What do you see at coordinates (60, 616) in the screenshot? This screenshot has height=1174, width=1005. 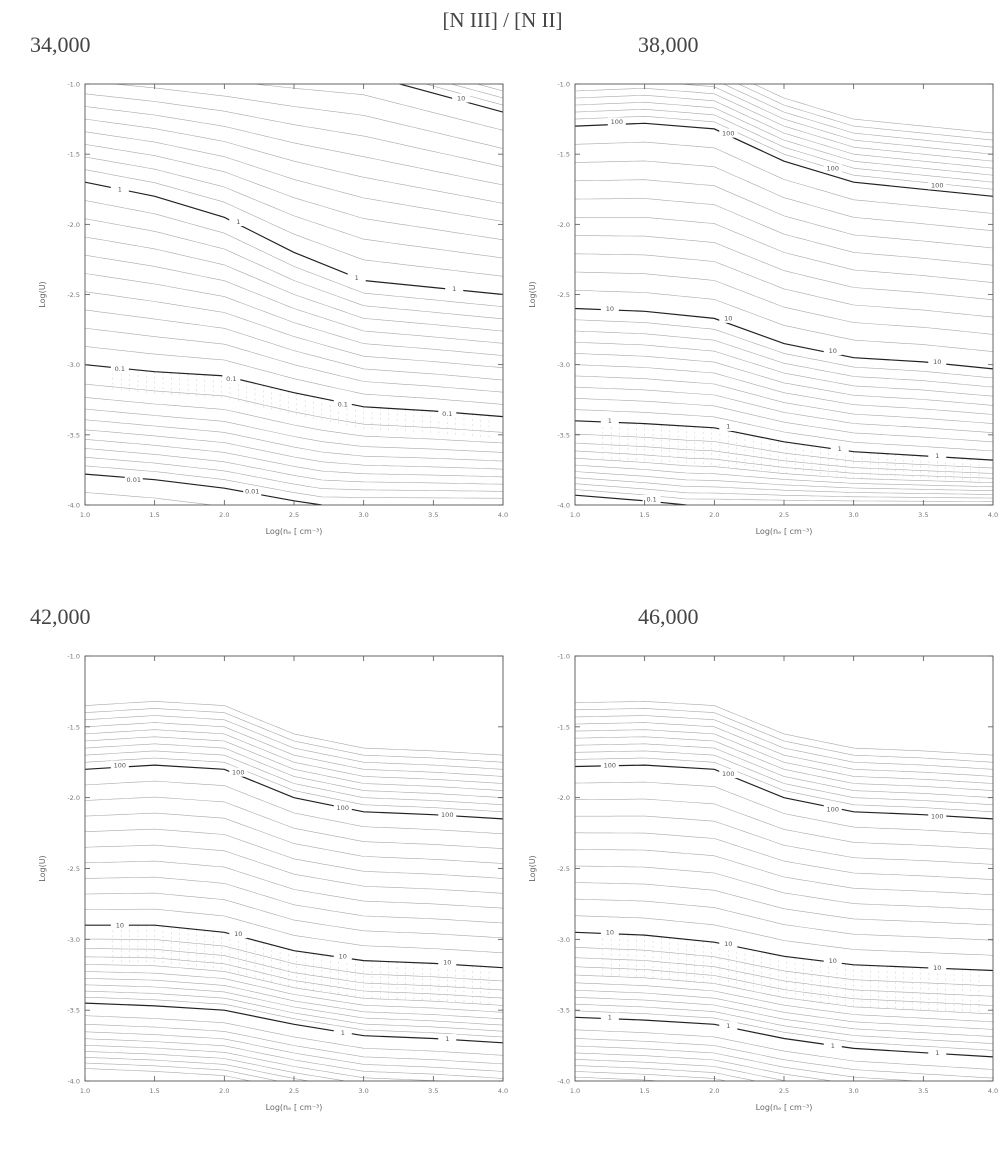 I see `panel-title: 42,000` at bounding box center [60, 616].